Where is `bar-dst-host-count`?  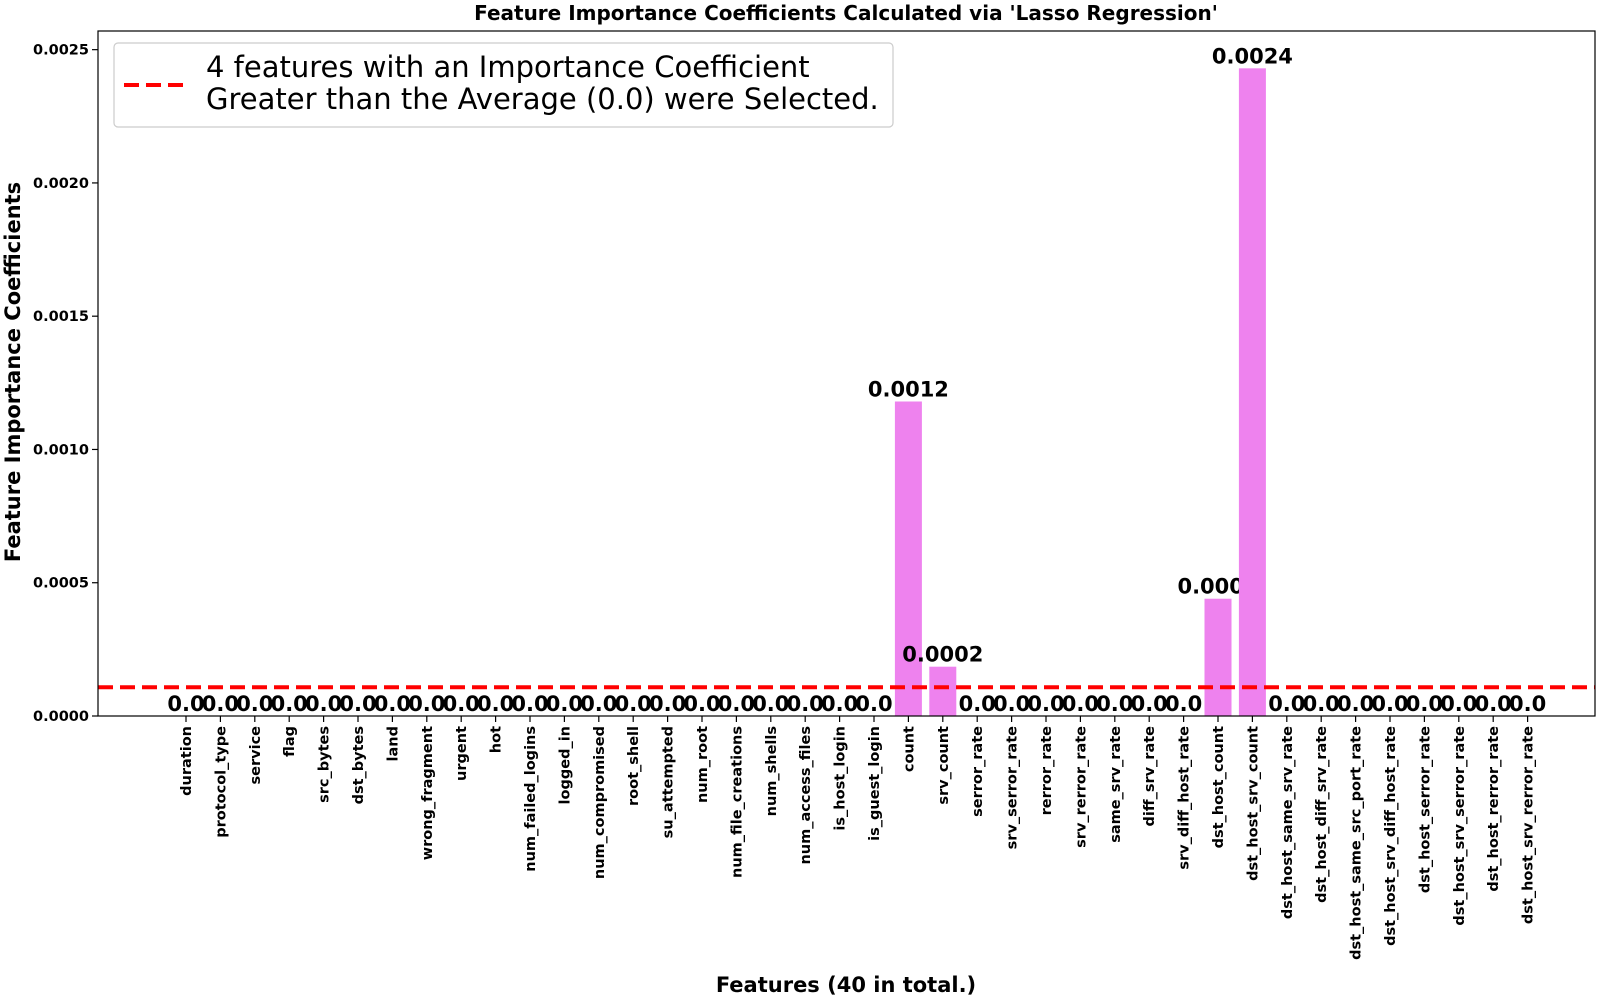 bar-dst-host-count is located at coordinates (1218, 657).